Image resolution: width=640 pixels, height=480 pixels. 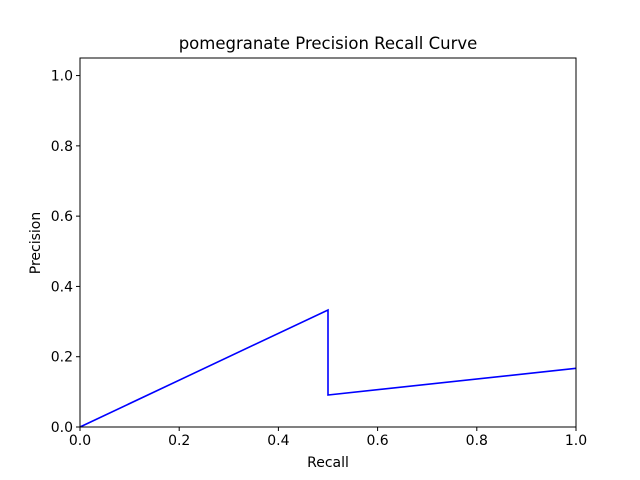 I want to click on y-axis-label: Precision, so click(x=36, y=243).